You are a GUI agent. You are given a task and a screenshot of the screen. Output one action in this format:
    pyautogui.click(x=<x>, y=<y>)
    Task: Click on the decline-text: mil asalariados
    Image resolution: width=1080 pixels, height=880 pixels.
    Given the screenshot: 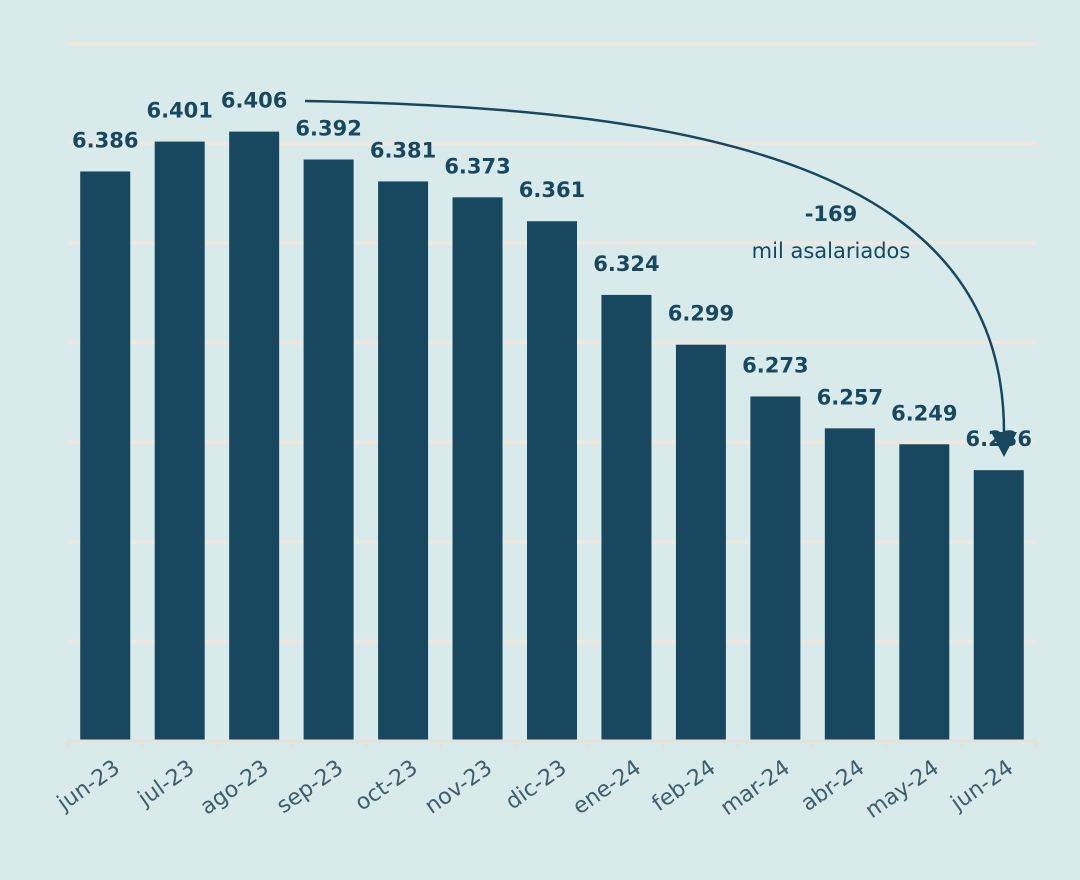 What is the action you would take?
    pyautogui.click(x=831, y=251)
    